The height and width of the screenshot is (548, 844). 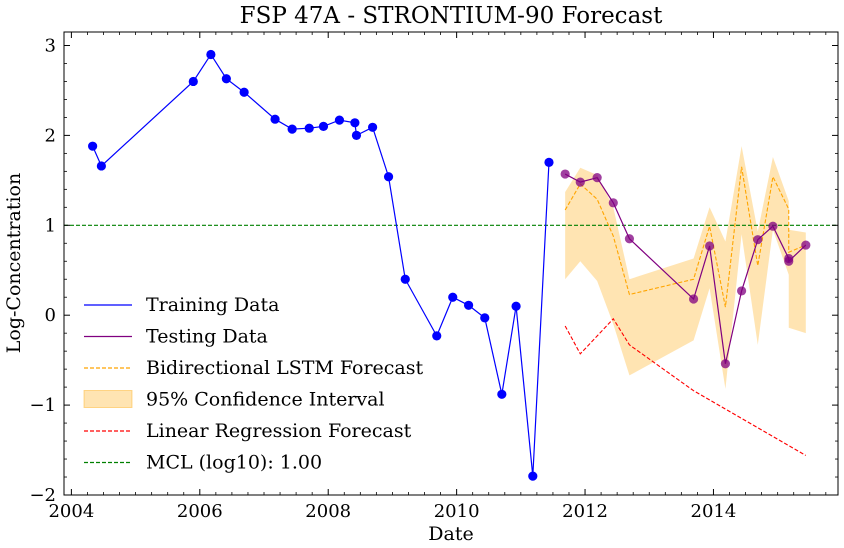 What do you see at coordinates (207, 337) in the screenshot?
I see `legend-label: Testing Data` at bounding box center [207, 337].